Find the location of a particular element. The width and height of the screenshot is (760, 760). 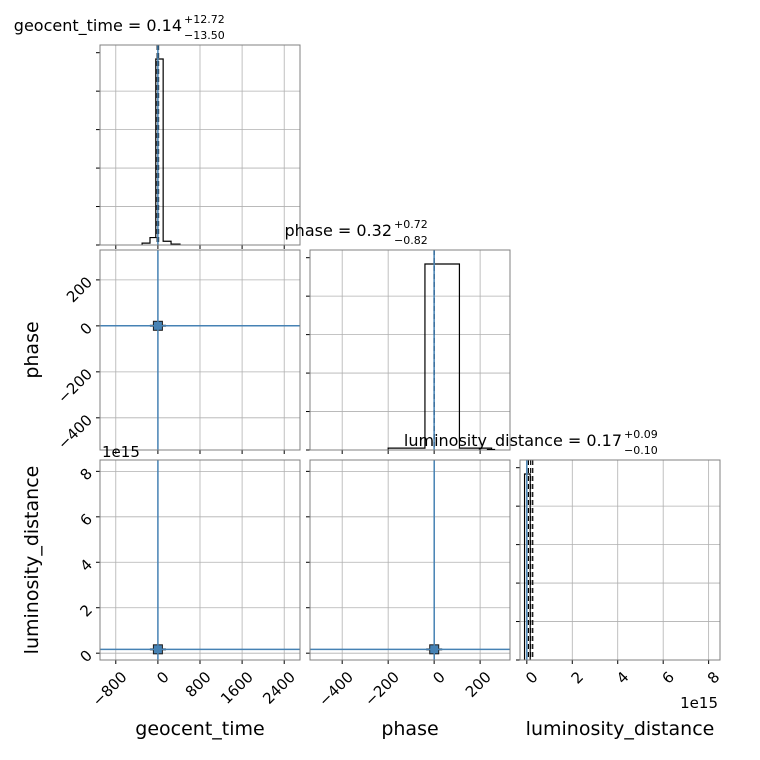

x-axis-label-geocent_time: geocent_time is located at coordinates (199, 729).